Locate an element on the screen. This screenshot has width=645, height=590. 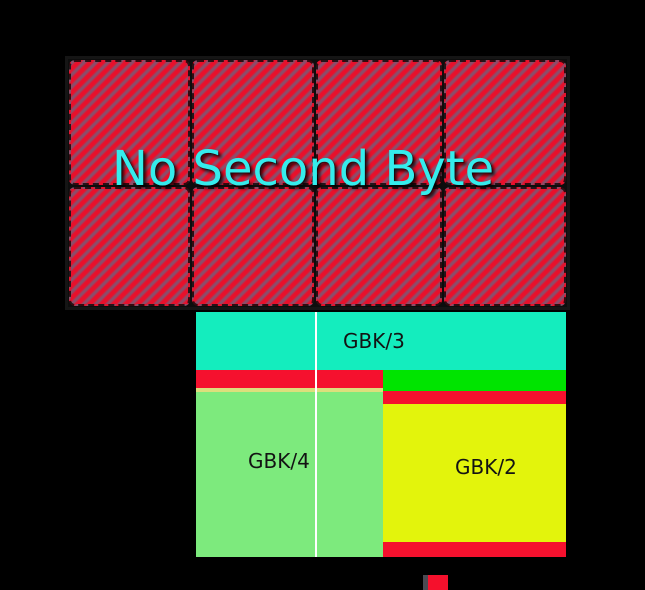
legend-swatch-shadow is located at coordinates (425, 582).